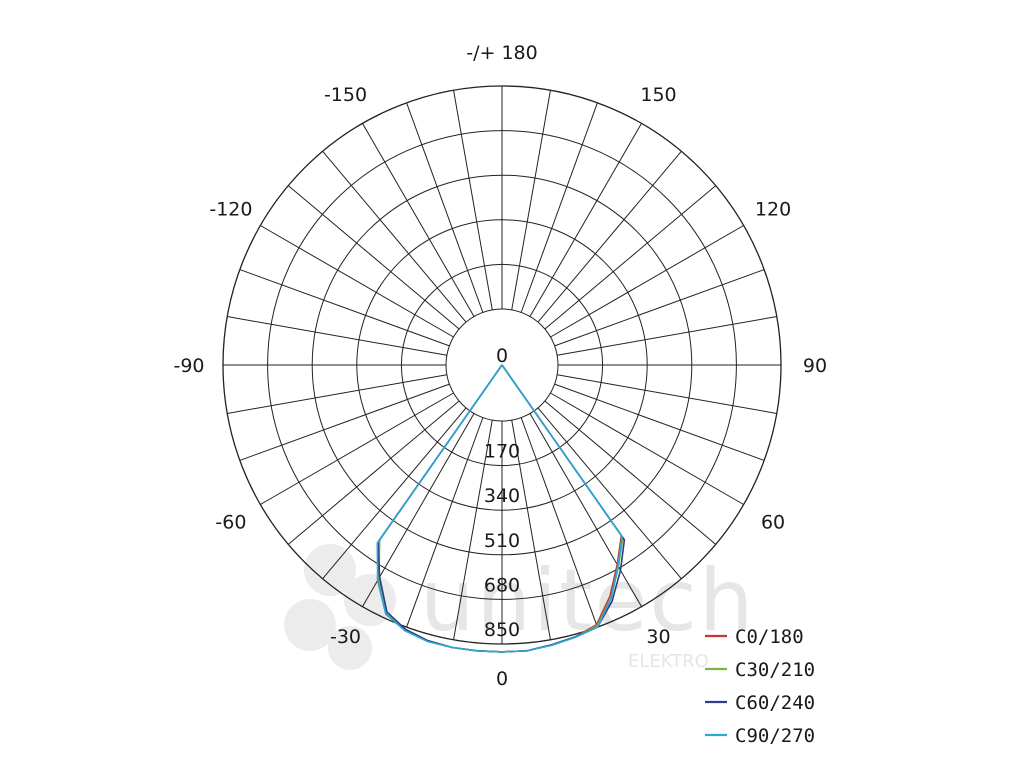 Image resolution: width=1024 pixels, height=768 pixels. I want to click on radial-center-label: 0, so click(502, 356).